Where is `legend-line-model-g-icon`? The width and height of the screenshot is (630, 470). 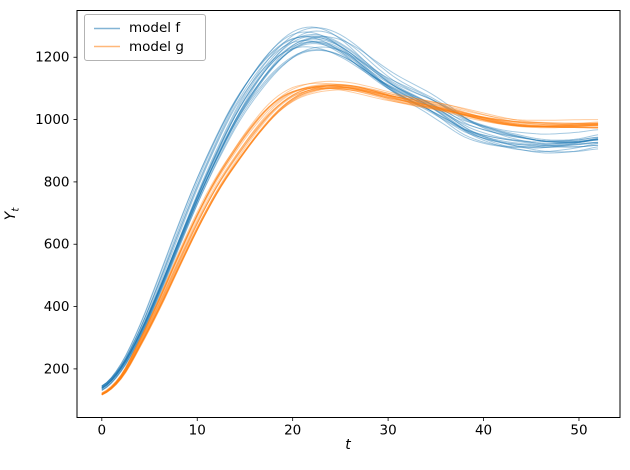 legend-line-model-g-icon is located at coordinates (107, 46).